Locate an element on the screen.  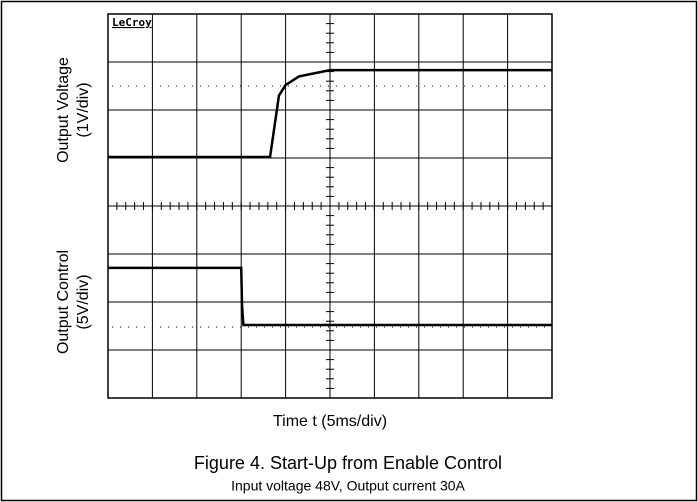
x-axis-label: Time t (5ms/div) is located at coordinates (330, 421).